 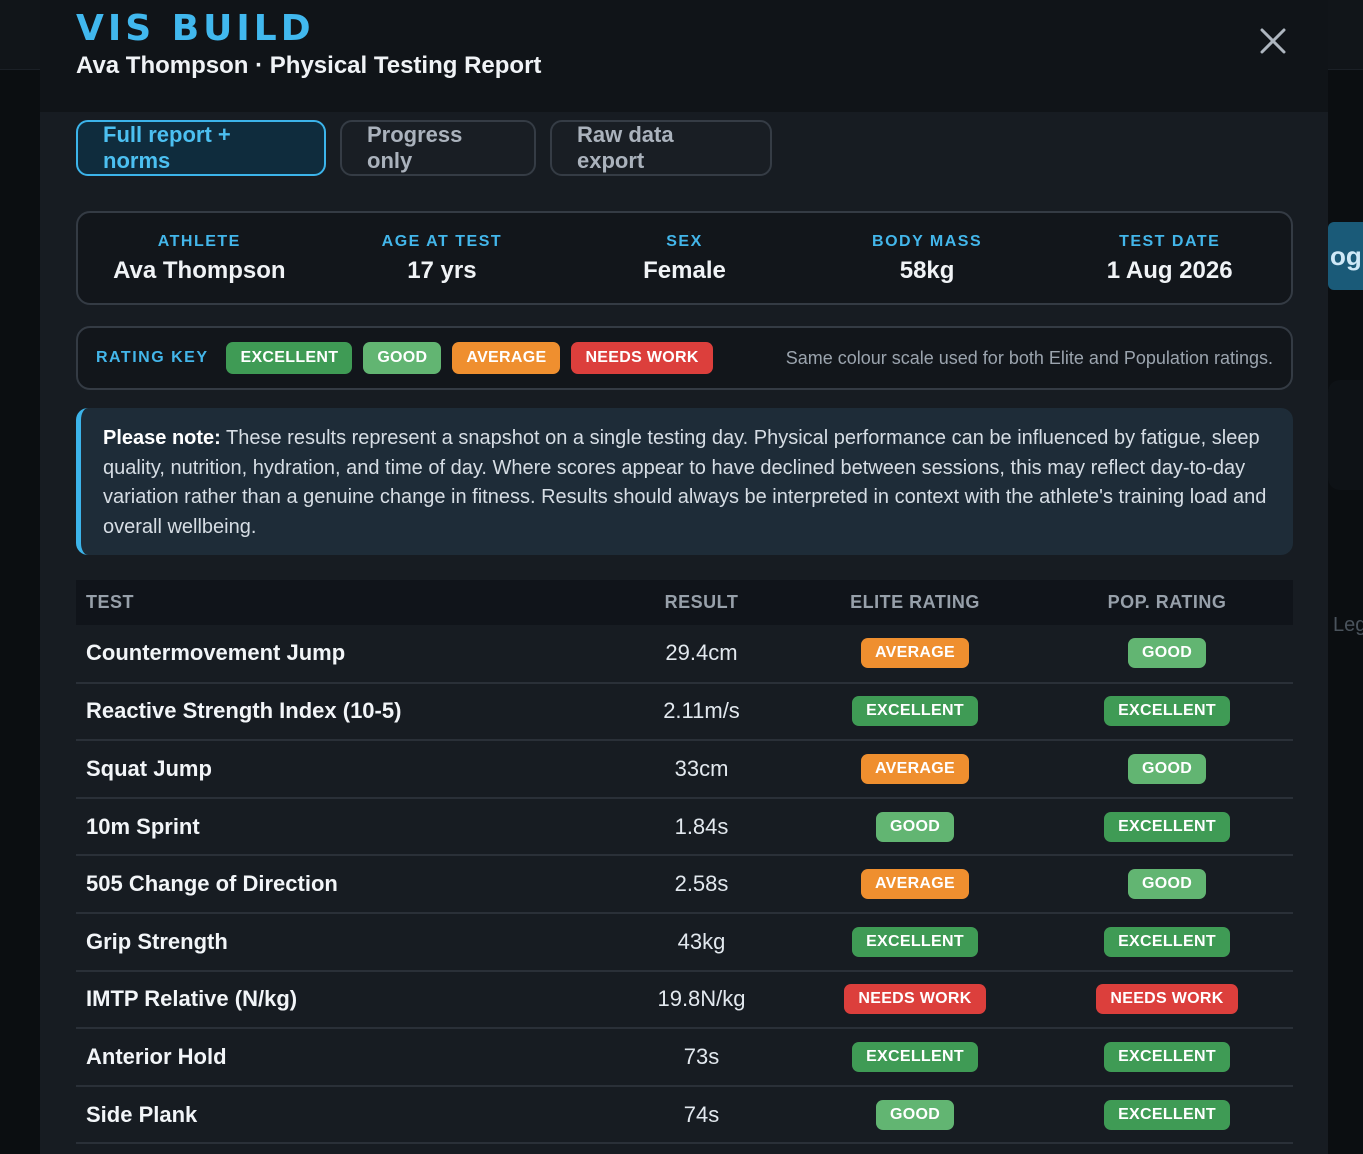 What do you see at coordinates (438, 148) in the screenshot?
I see `tab-progress-only: Progress only` at bounding box center [438, 148].